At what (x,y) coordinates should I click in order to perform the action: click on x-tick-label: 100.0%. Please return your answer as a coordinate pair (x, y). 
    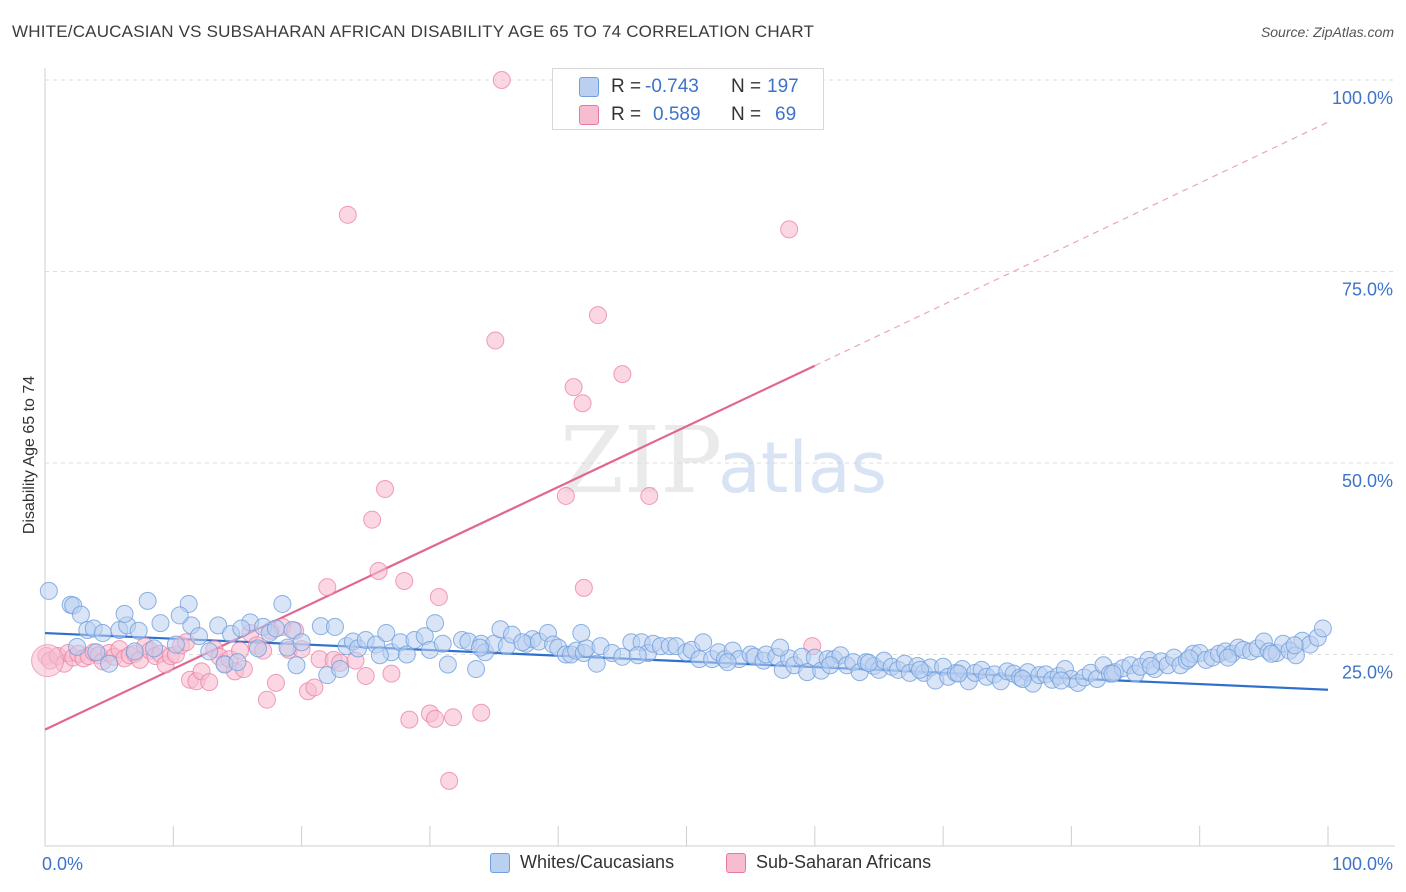
    Looking at the image, I should click on (1362, 864).